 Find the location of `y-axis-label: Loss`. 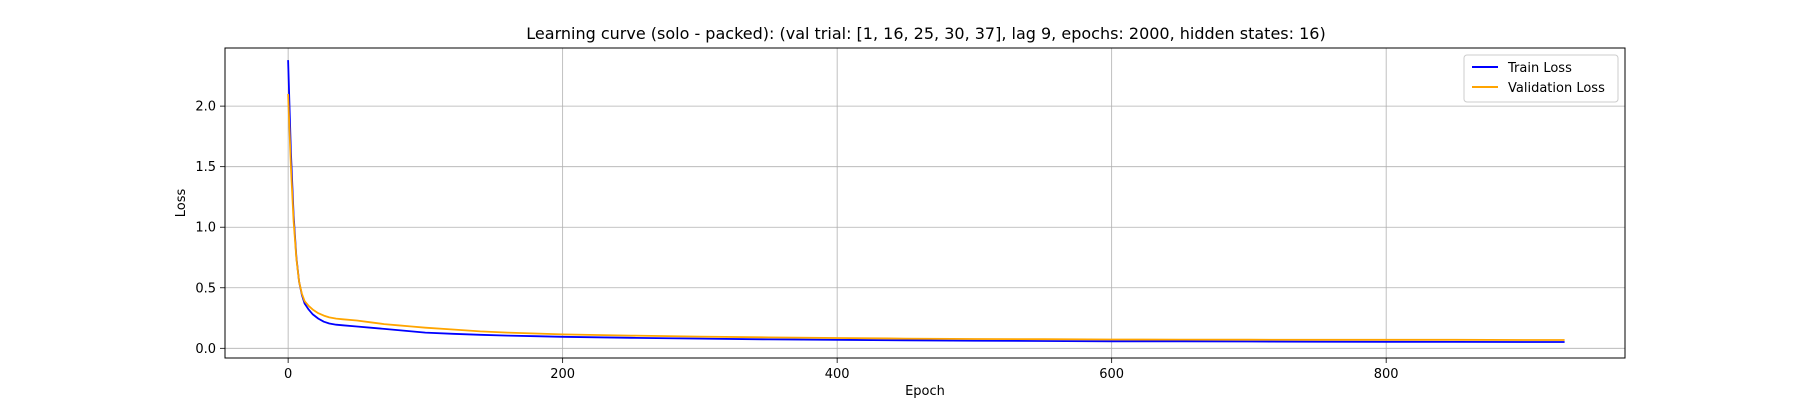

y-axis-label: Loss is located at coordinates (181, 203).